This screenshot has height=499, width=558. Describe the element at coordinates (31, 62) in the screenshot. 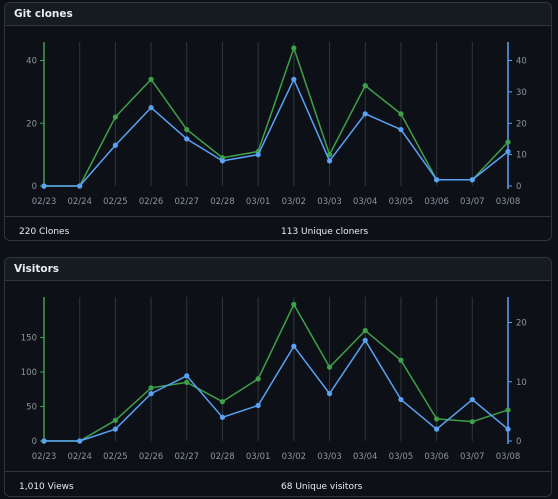

I see `left-tick-label: 40` at that location.